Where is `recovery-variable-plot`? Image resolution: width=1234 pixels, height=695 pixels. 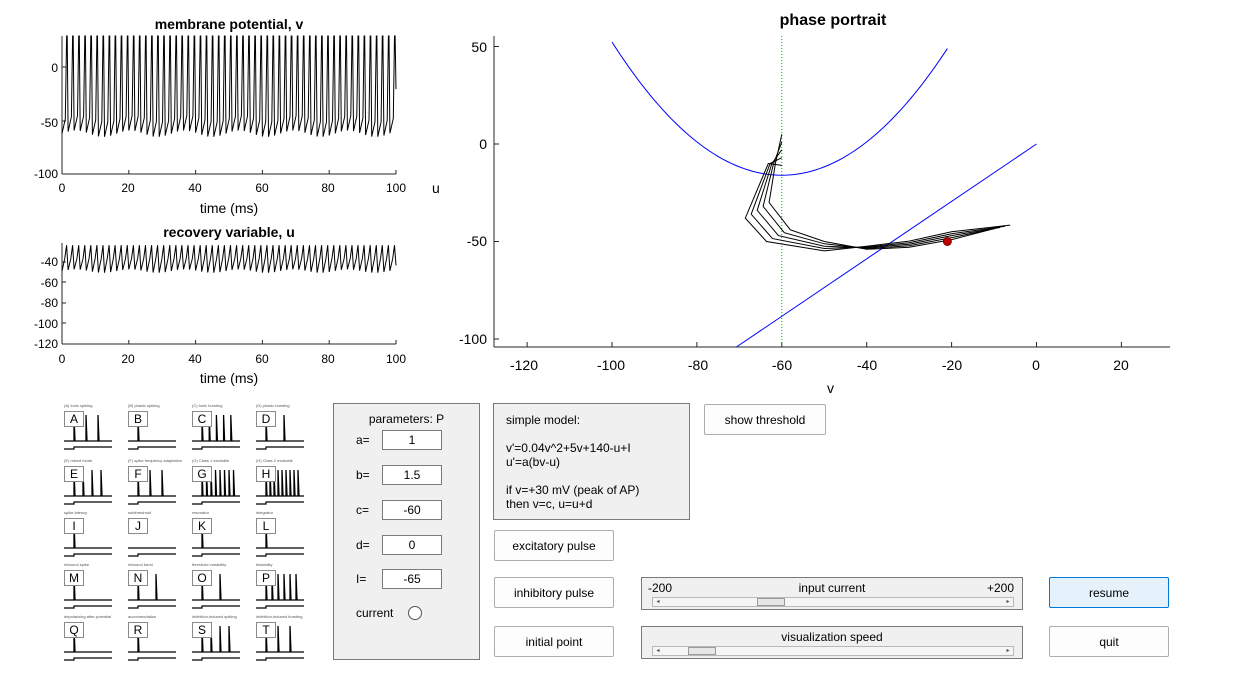
recovery-variable-plot is located at coordinates (229, 294).